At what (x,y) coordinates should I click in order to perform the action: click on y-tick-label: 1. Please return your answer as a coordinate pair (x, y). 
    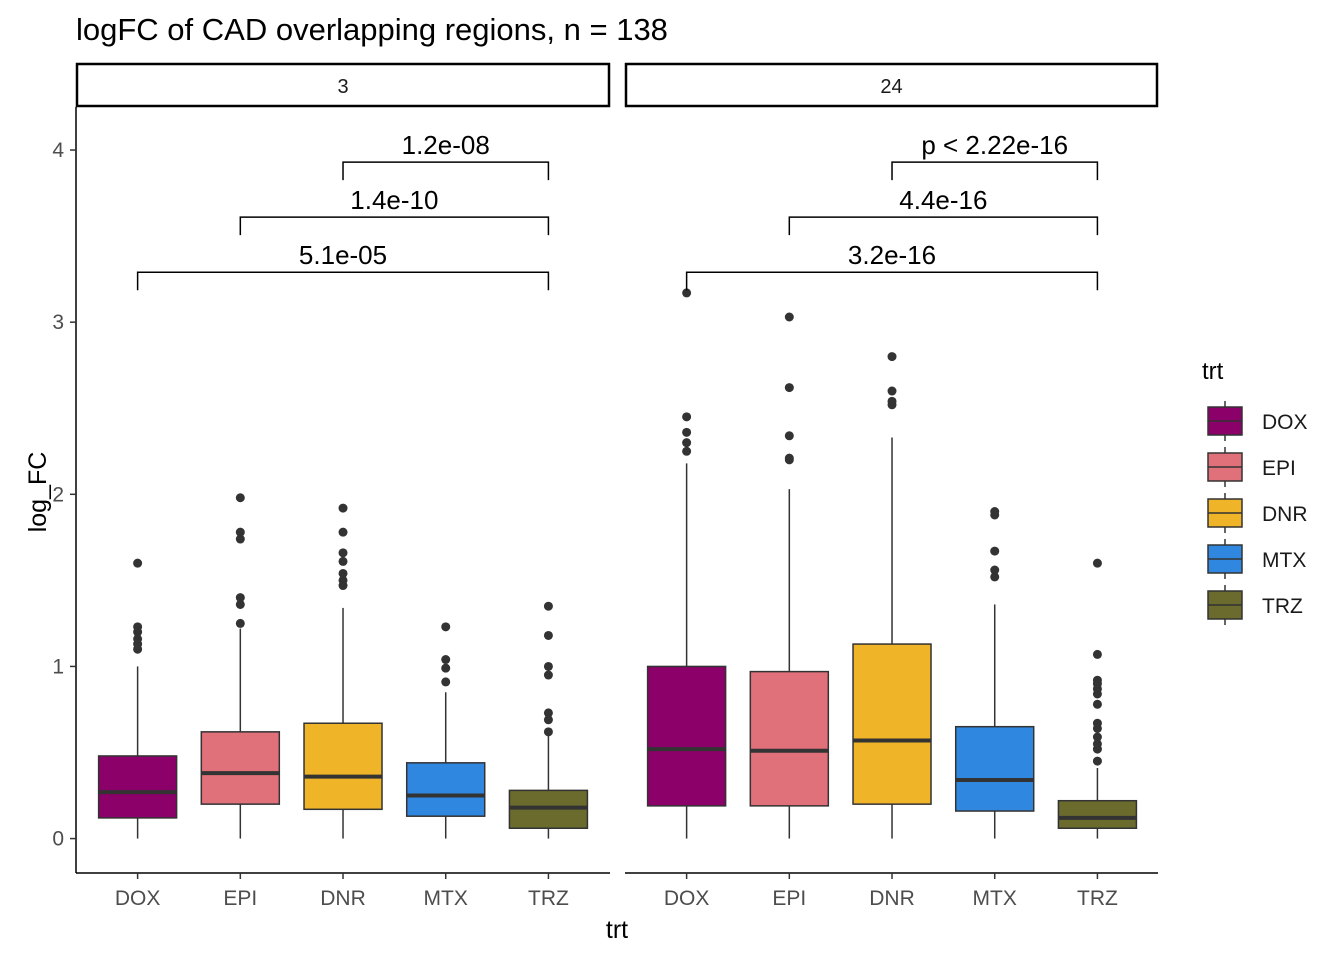
    Looking at the image, I should click on (58, 666).